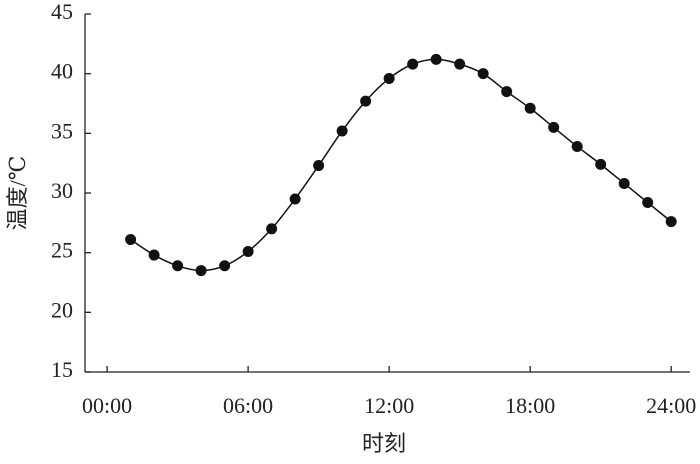  Describe the element at coordinates (248, 405) in the screenshot. I see `x-tick-label: 06:00` at that location.